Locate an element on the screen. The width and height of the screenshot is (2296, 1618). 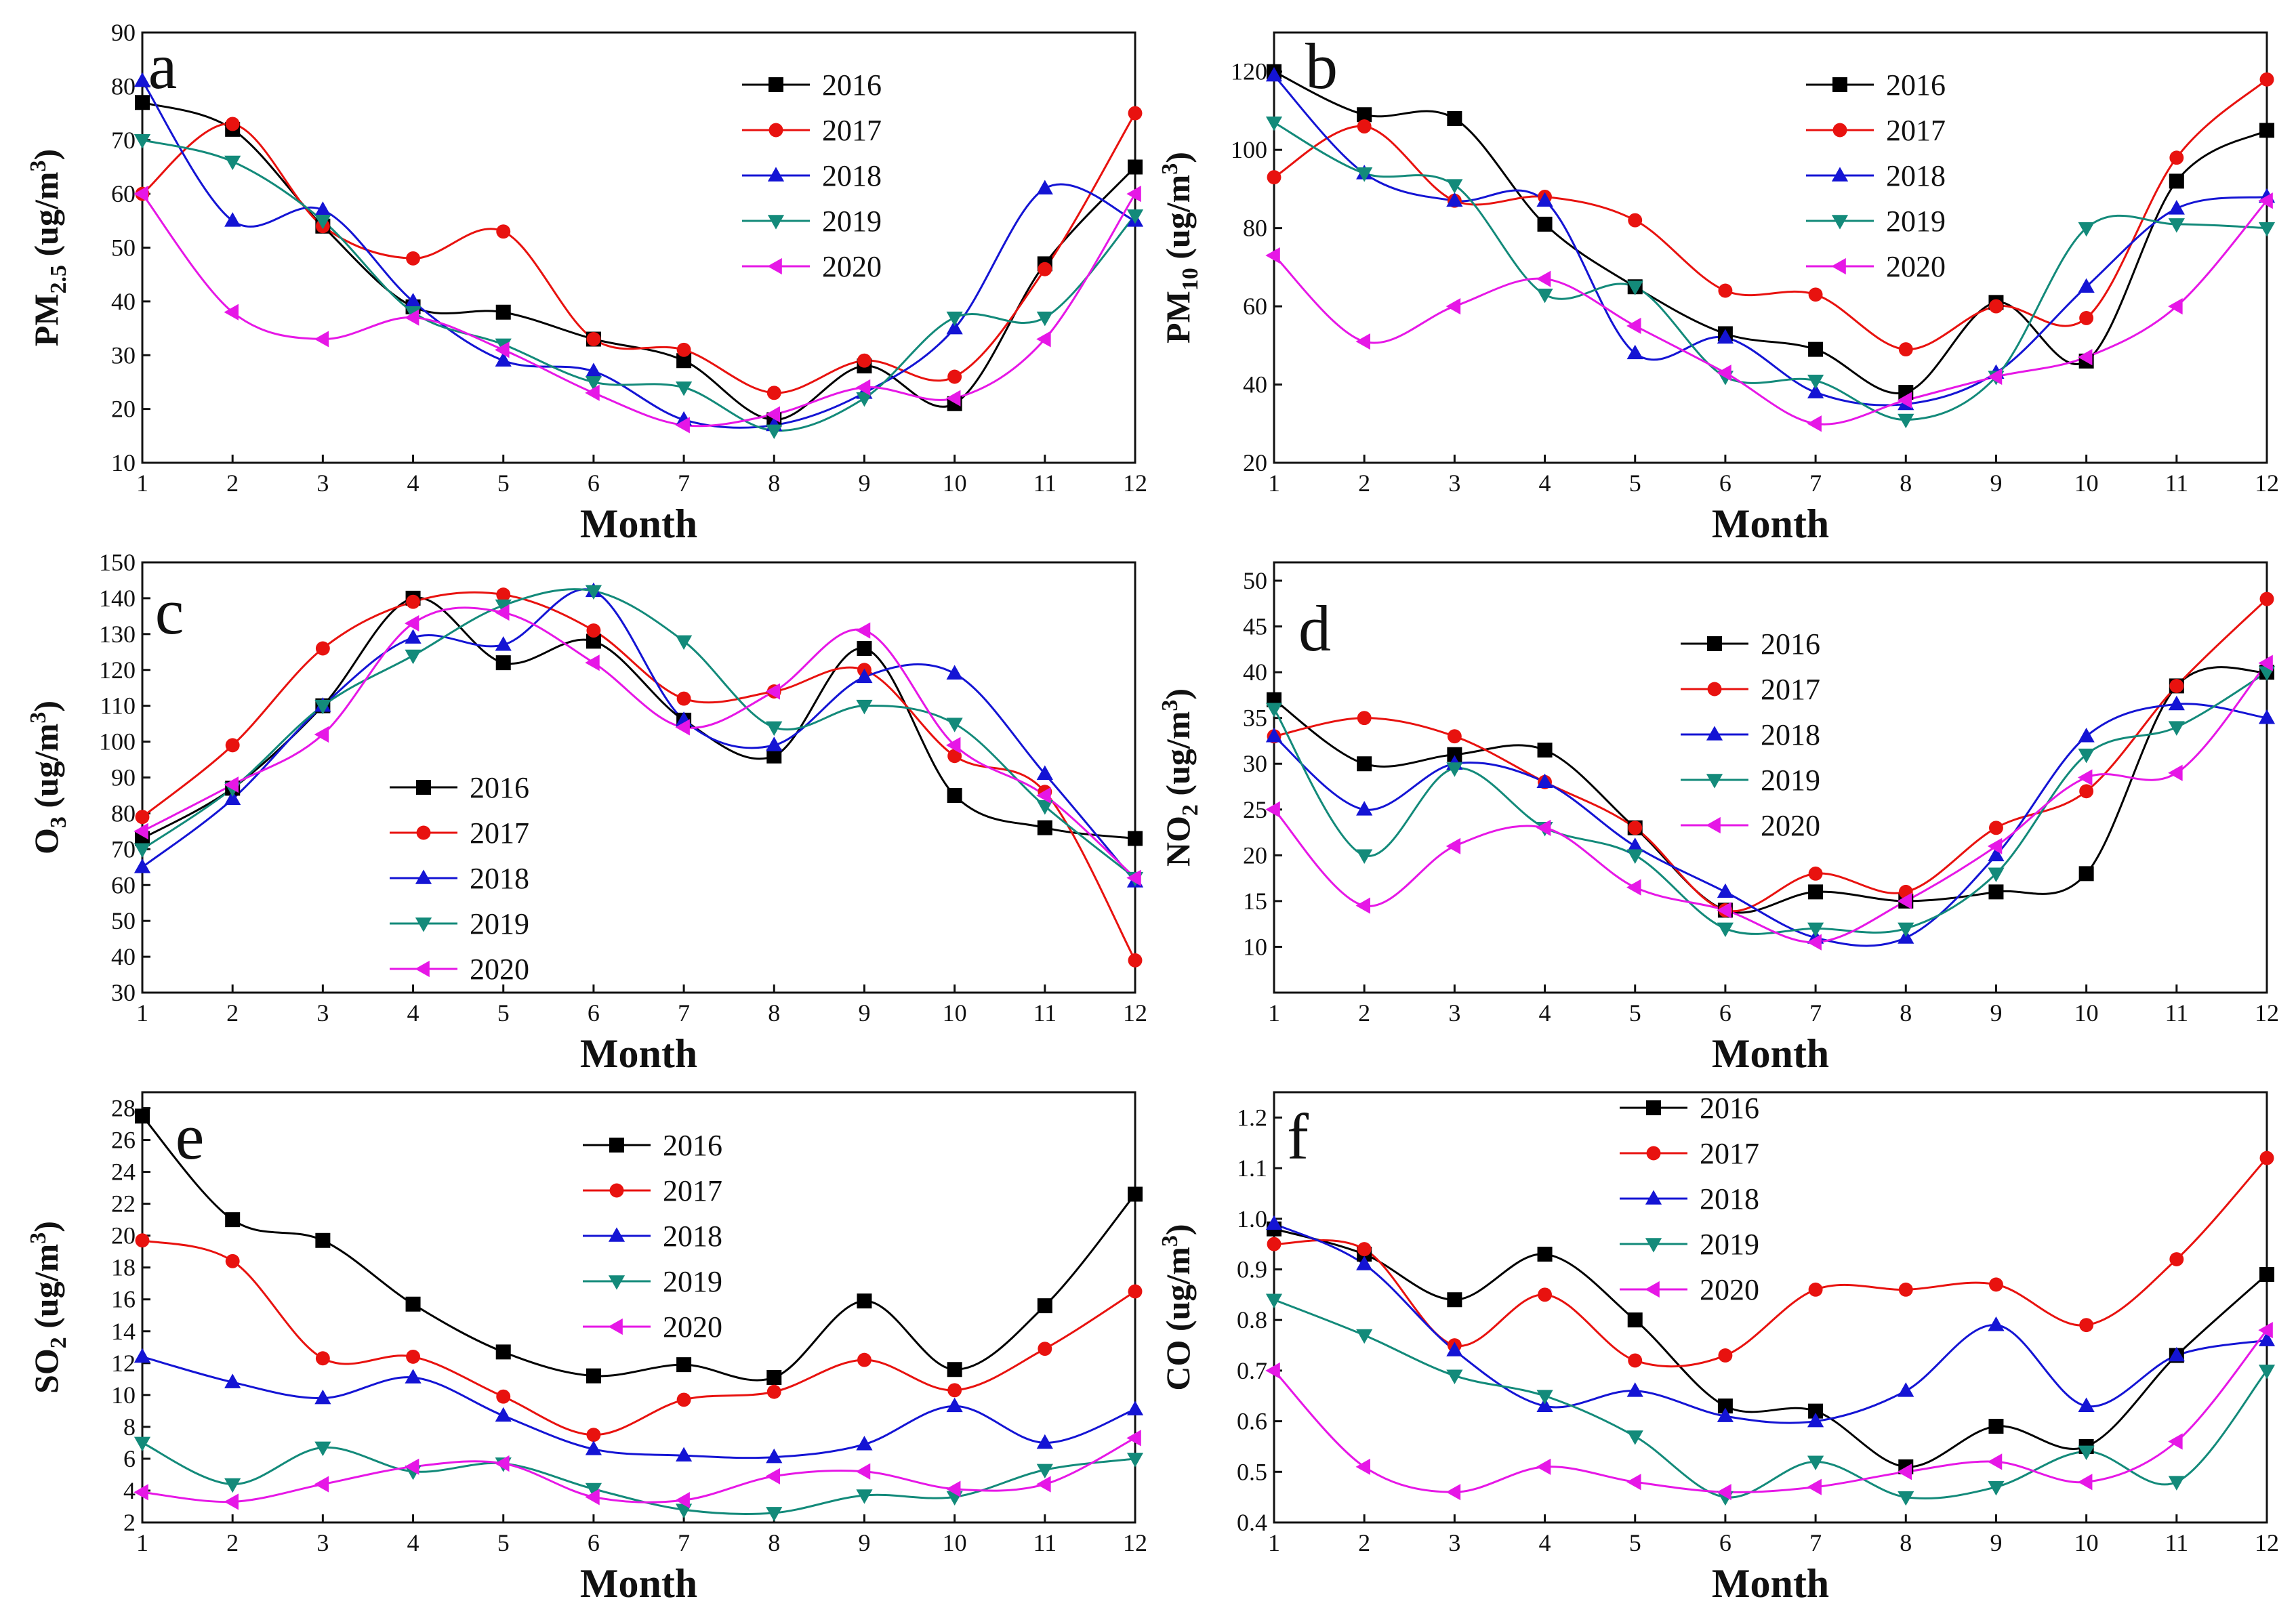
y-axis-label: O3 (ug/m3) is located at coordinates (48, 777).